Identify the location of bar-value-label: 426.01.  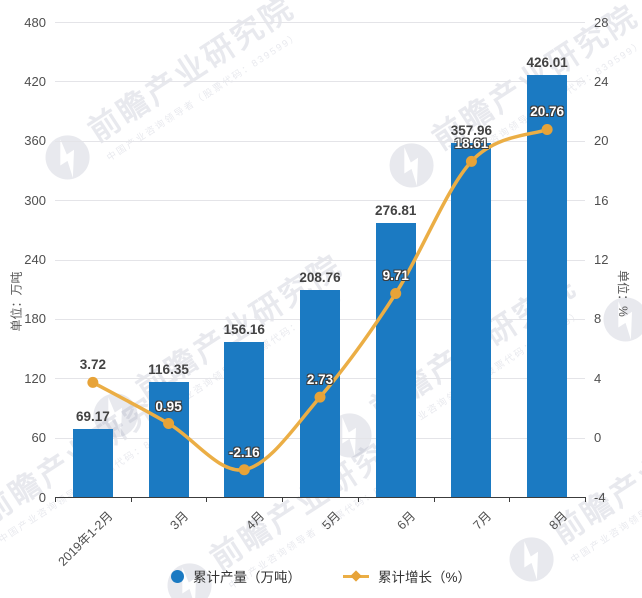
(547, 63).